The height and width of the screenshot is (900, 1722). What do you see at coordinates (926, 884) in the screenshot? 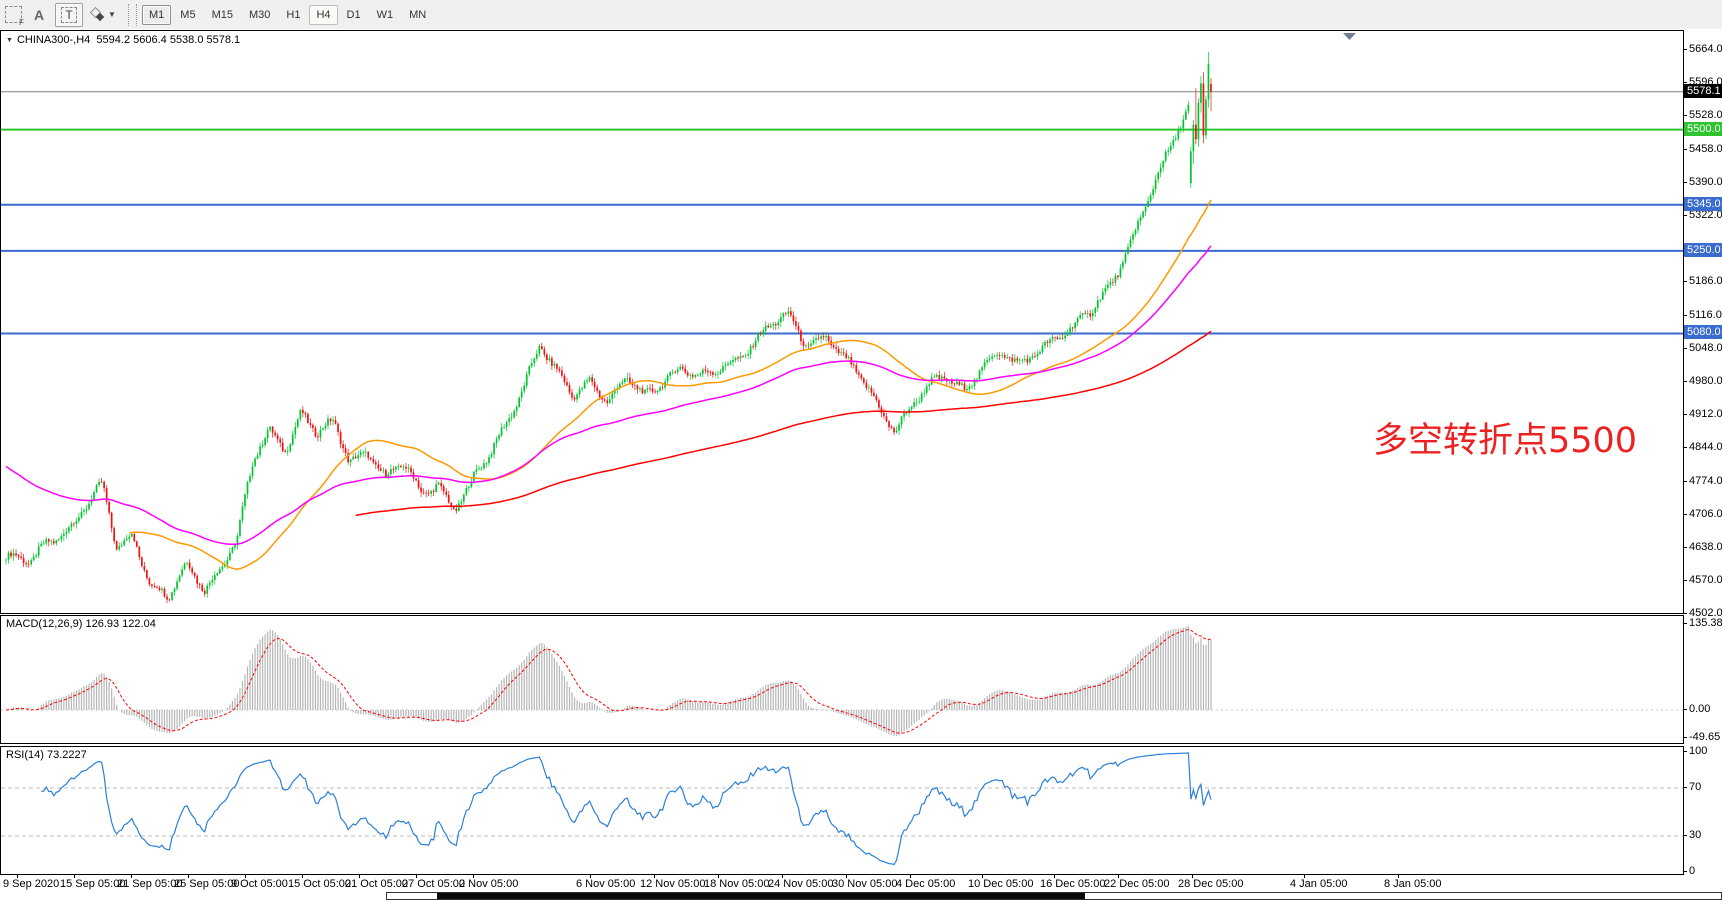
I see `time-axis-label: 4 Dec 05:00` at bounding box center [926, 884].